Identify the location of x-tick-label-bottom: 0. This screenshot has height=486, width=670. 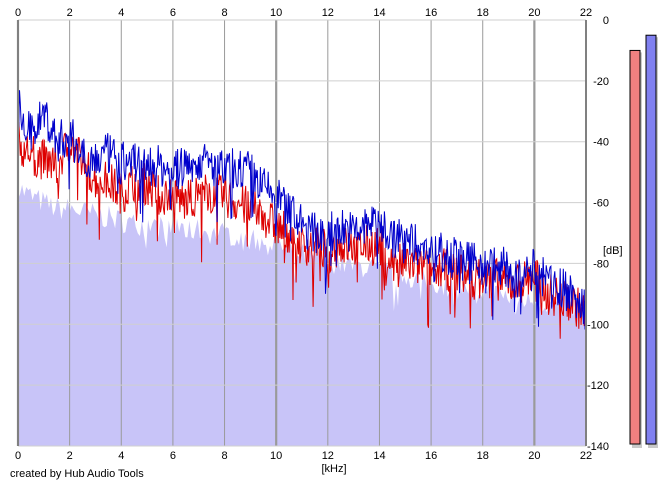
(18, 456).